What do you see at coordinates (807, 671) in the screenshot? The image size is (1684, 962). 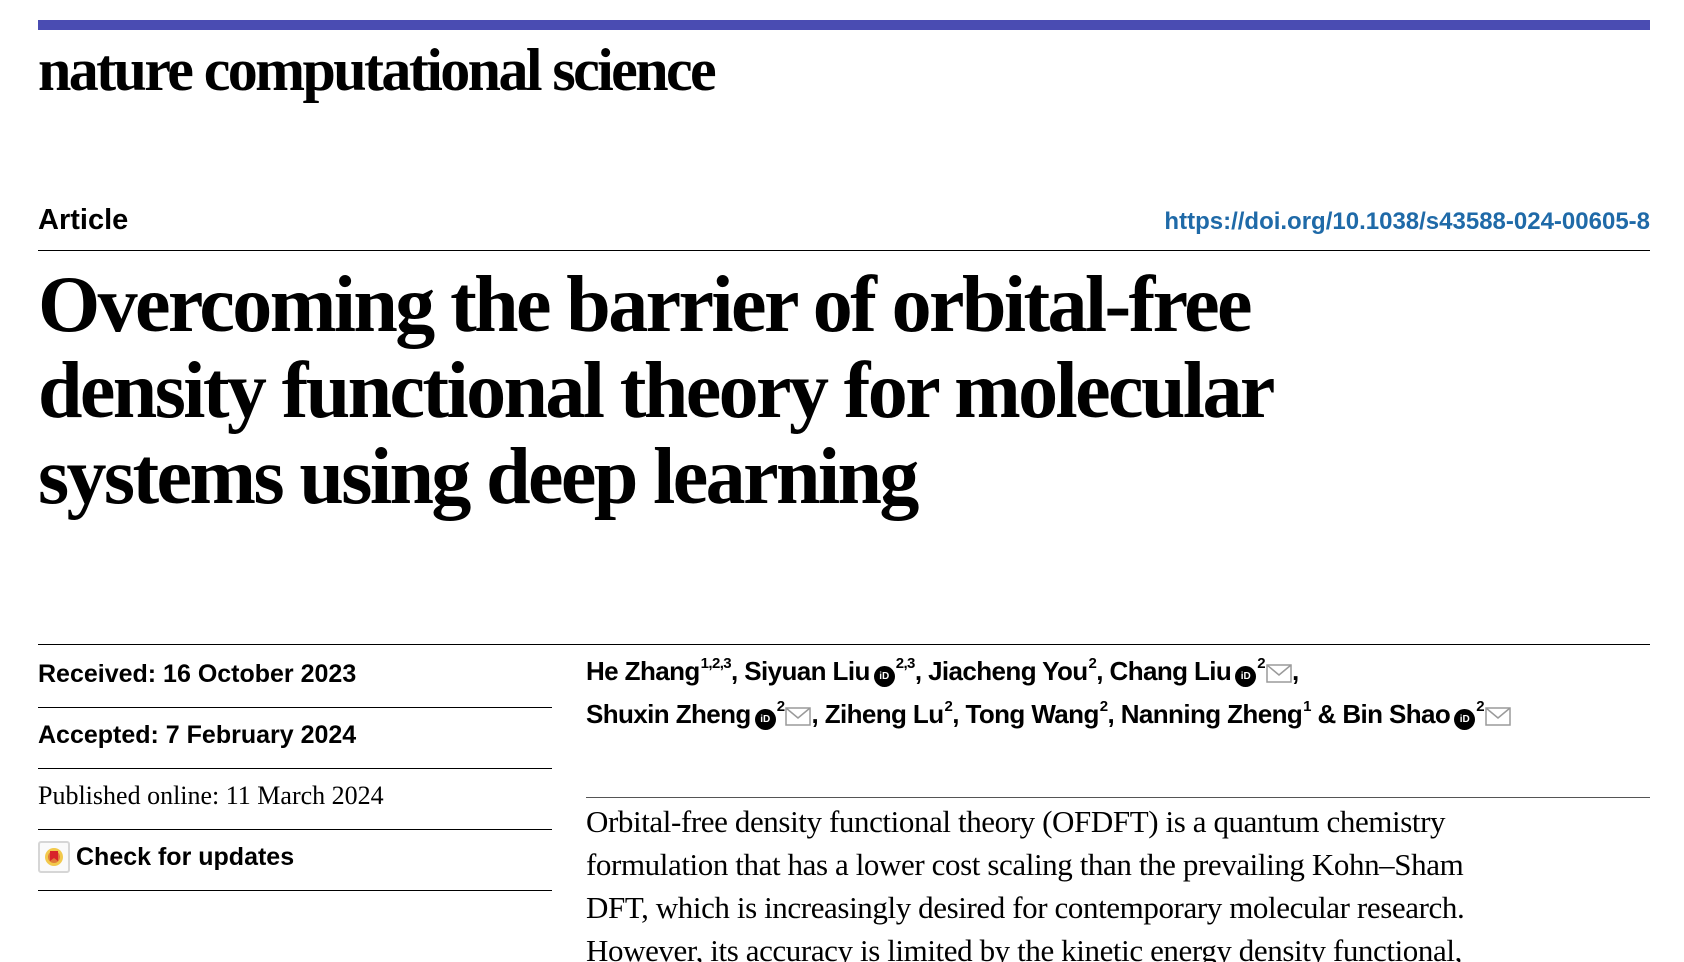 I see `author-name: Siyuan Liu` at bounding box center [807, 671].